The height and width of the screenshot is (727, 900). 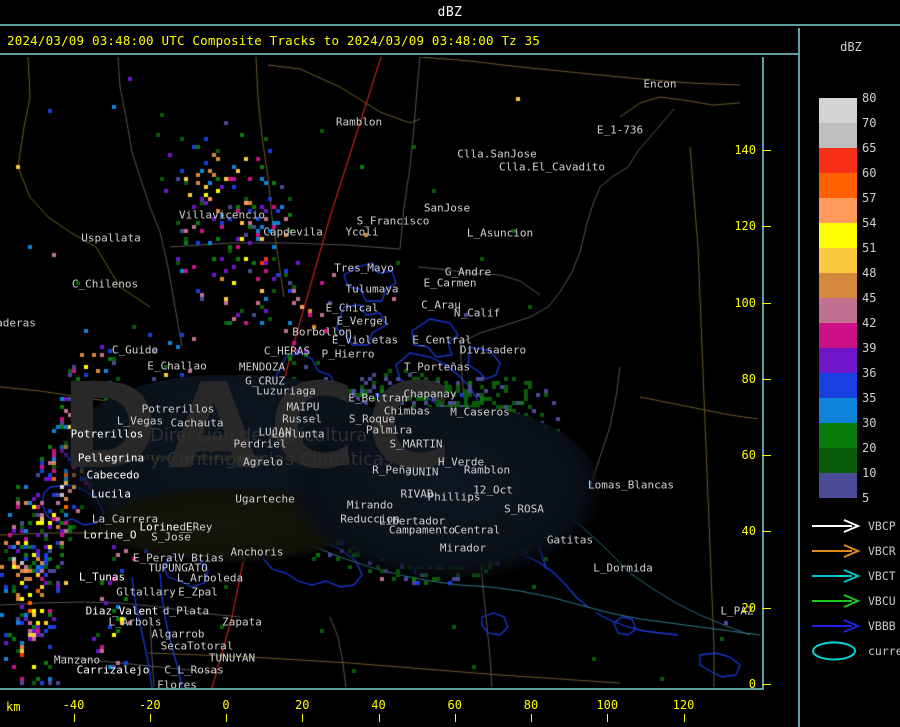 I want to click on place-label: Lorine_O, so click(x=110, y=535).